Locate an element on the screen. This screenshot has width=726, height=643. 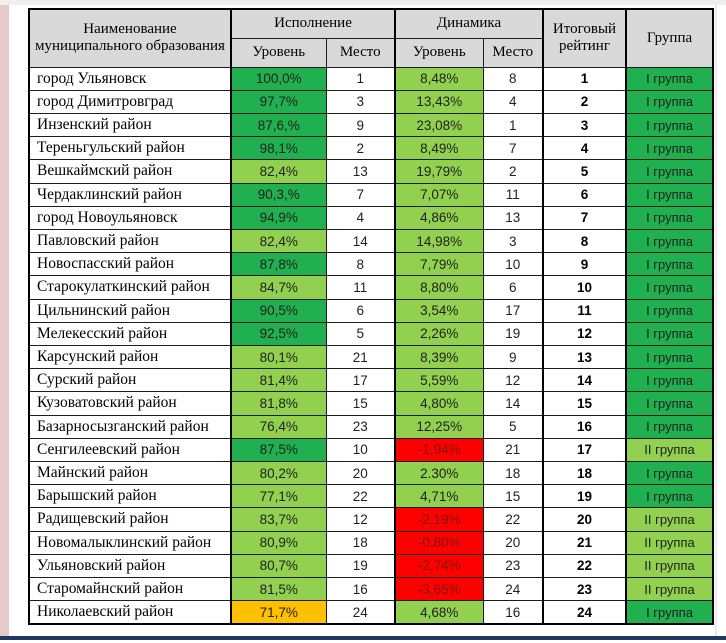
municipality-name: Цильнинский район is located at coordinates (130, 310).